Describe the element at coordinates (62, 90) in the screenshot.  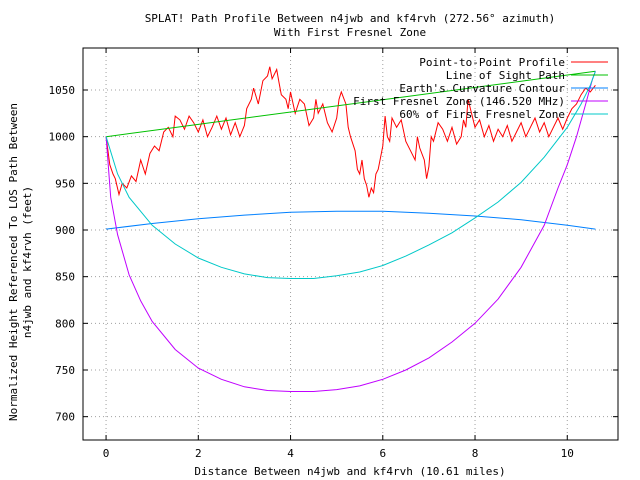
I see `y-tick-label: 1050` at that location.